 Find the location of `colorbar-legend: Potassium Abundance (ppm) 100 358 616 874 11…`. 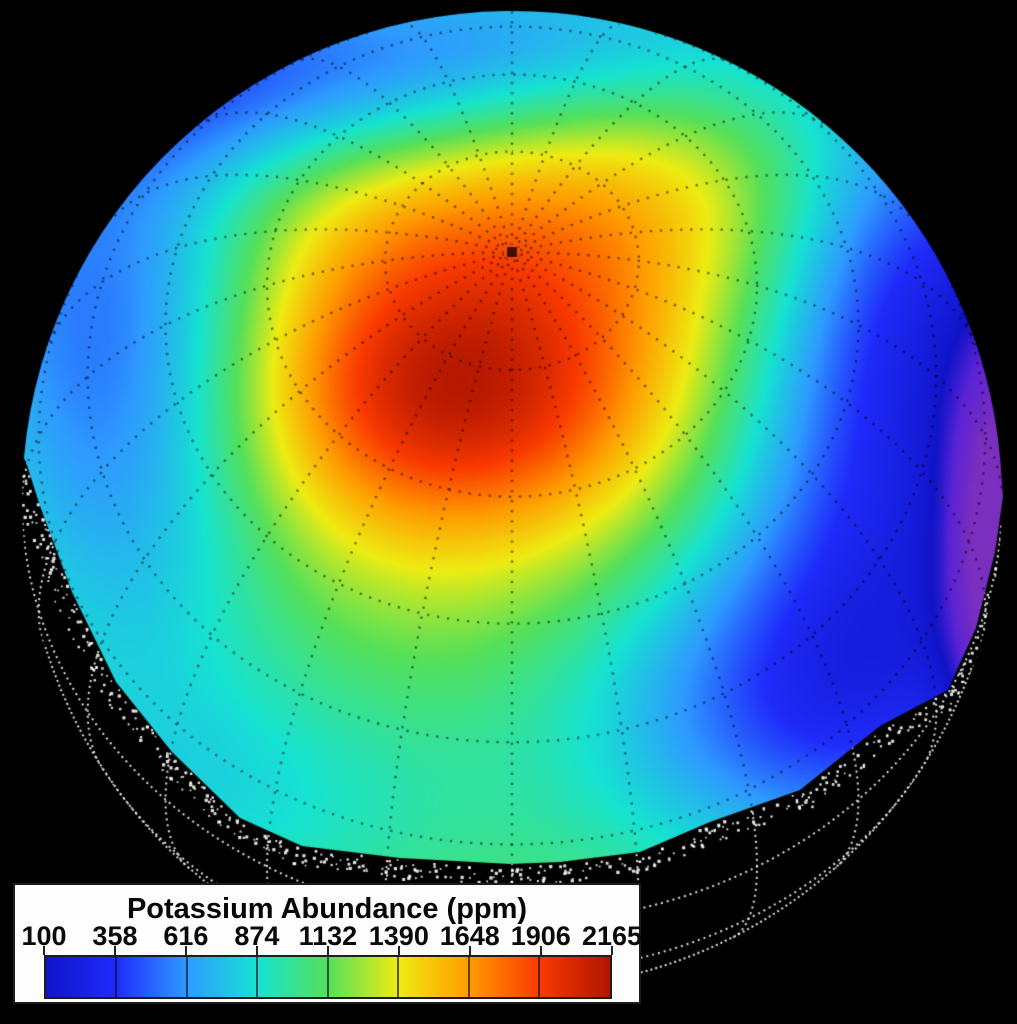

colorbar-legend: Potassium Abundance (ppm) 100 358 616 874 11… is located at coordinates (327, 943).